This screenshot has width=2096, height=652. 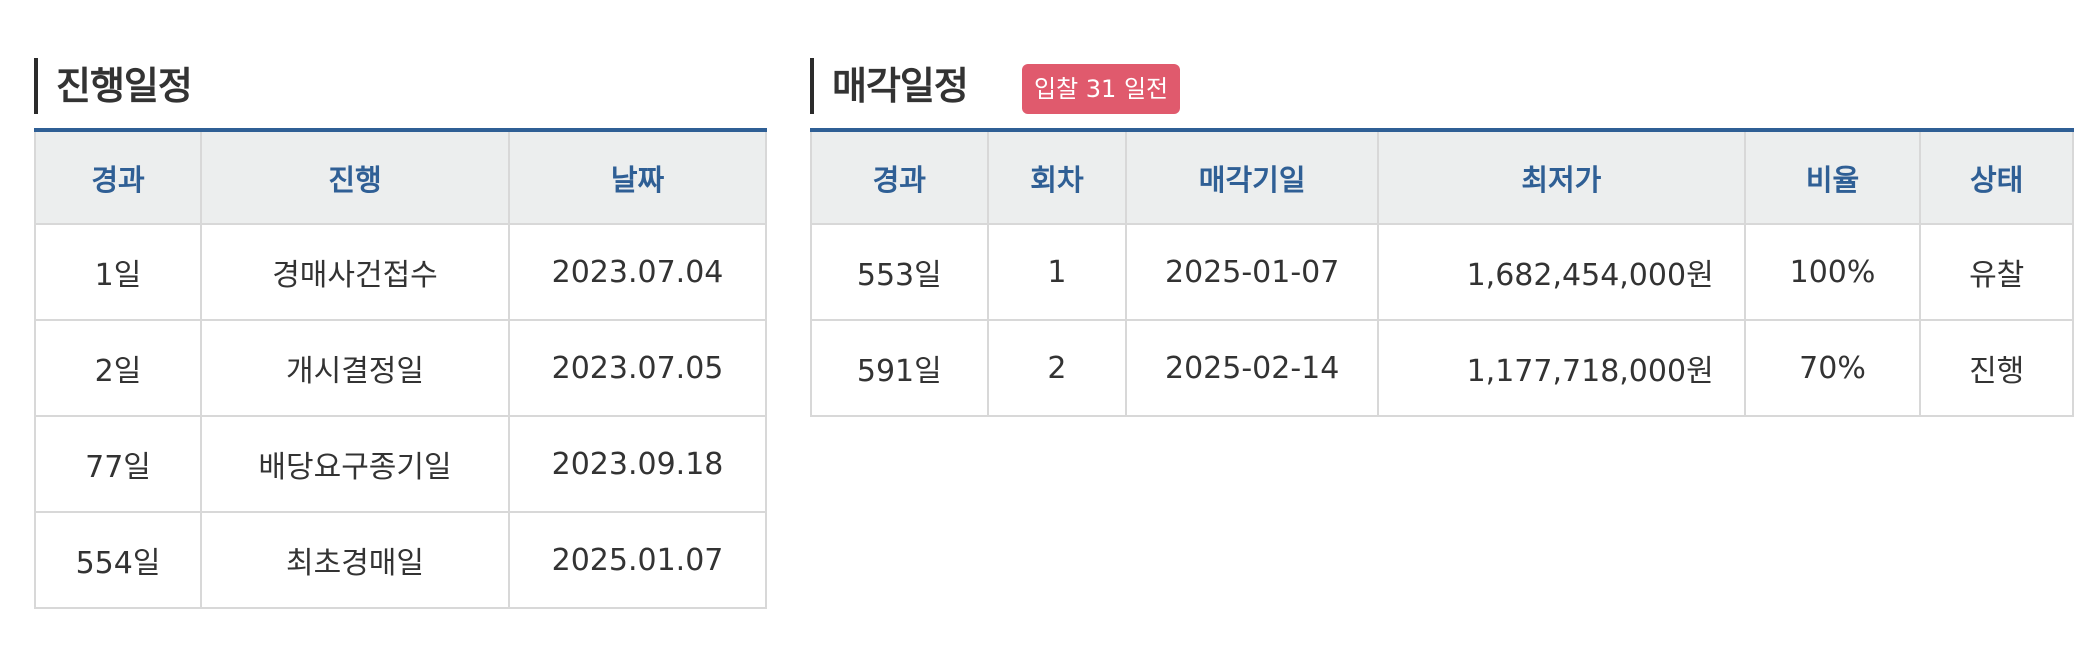 I want to click on table-row: 553일 1 2025-01-07 1,682,454,000원 100% 유찰, so click(x=1442, y=272).